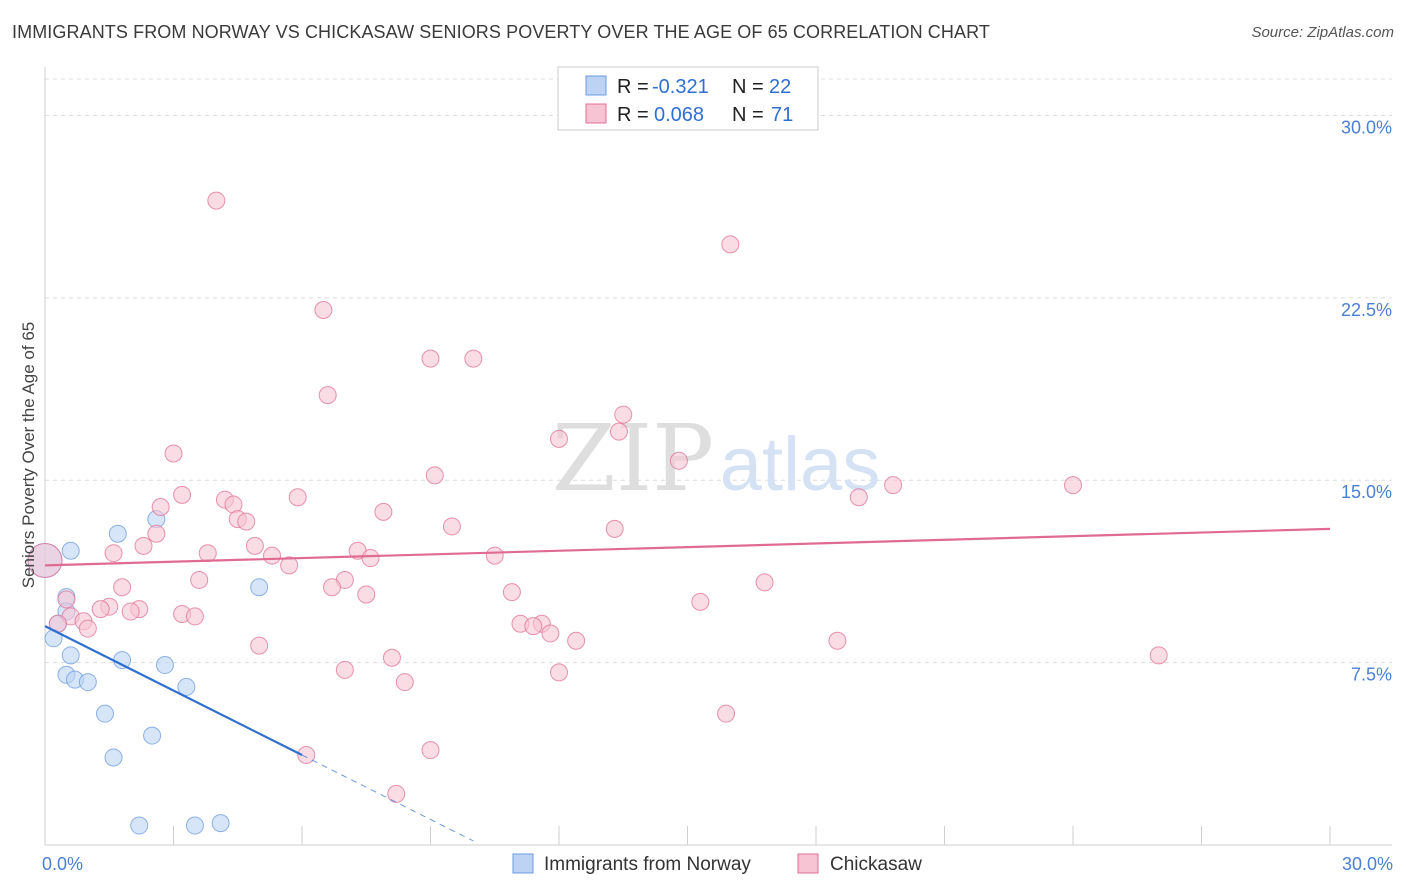 This screenshot has height=892, width=1406. I want to click on stats-n-label-norway: N =, so click(748, 87).